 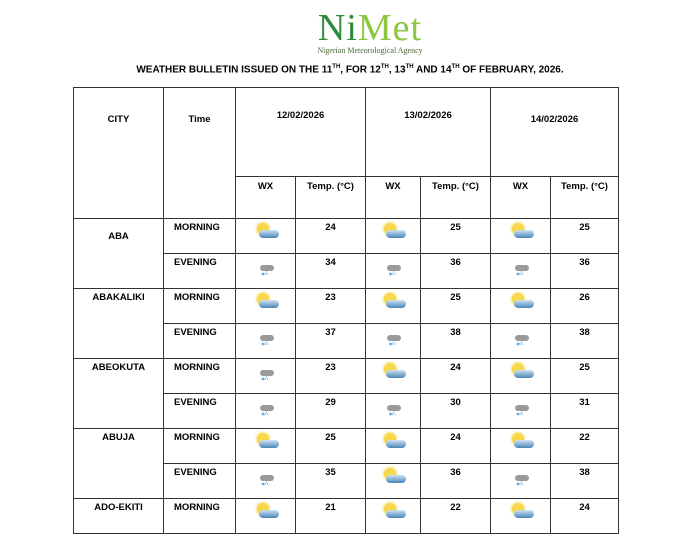 I want to click on city-cell: ABA, so click(x=118, y=253).